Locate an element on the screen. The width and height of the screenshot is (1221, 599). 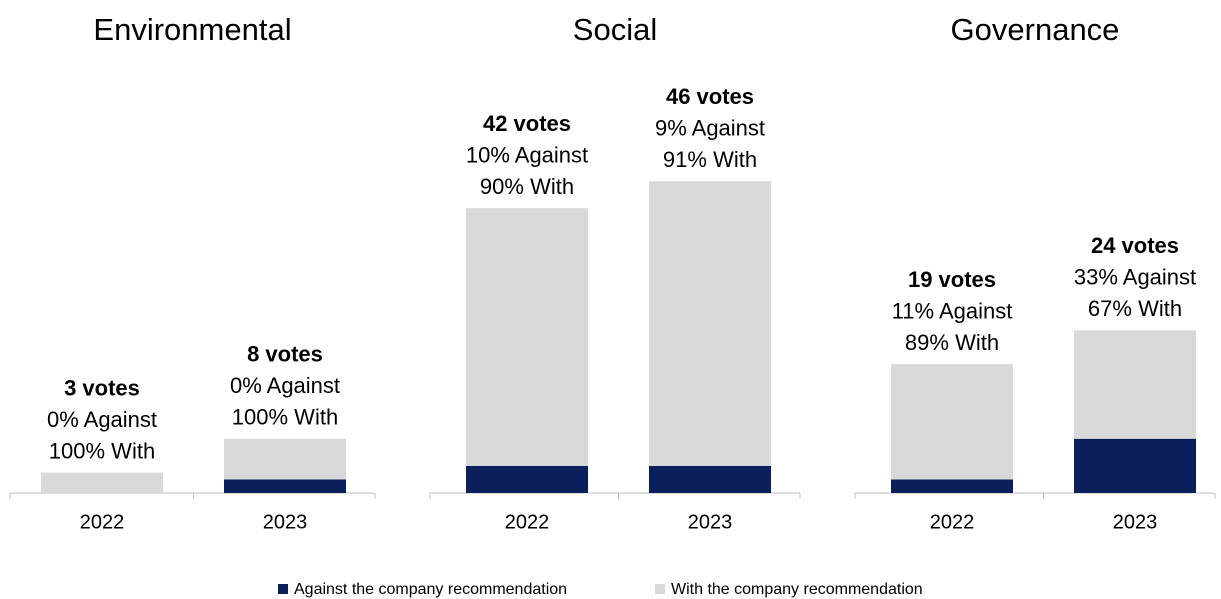
bar-annotation: 10% Against is located at coordinates (527, 155).